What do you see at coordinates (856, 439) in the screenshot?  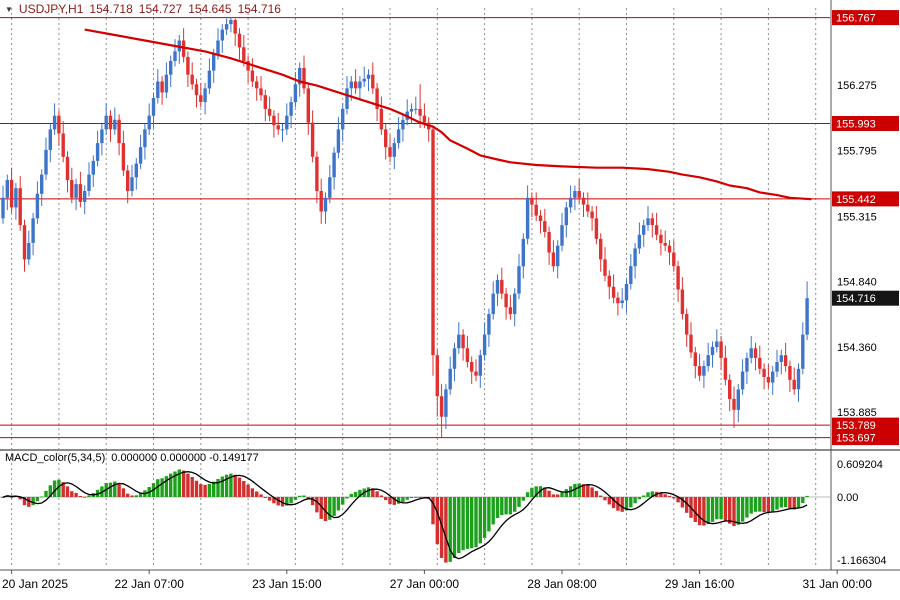 I see `price-badge-label: 153.697` at bounding box center [856, 439].